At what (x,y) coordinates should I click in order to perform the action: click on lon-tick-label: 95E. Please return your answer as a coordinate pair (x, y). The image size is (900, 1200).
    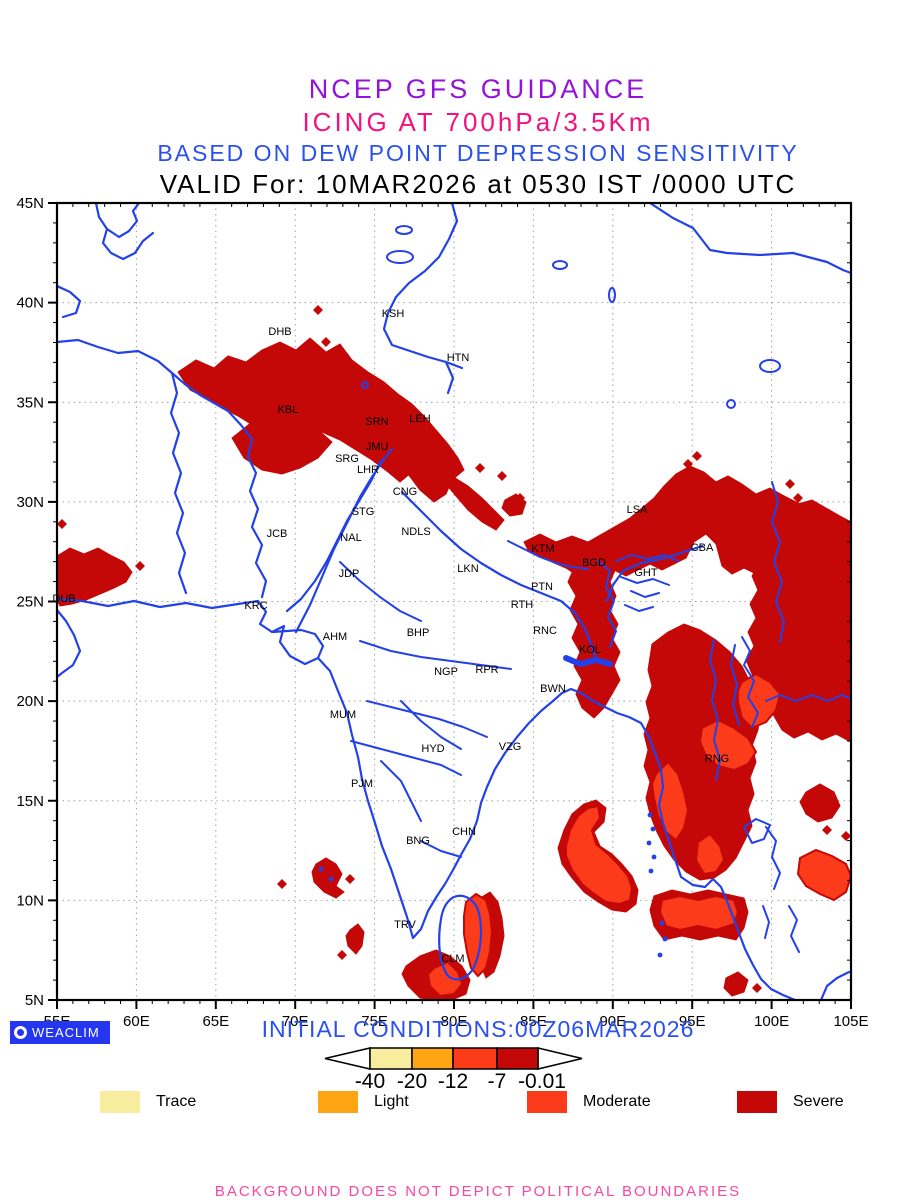
    Looking at the image, I should click on (692, 1021).